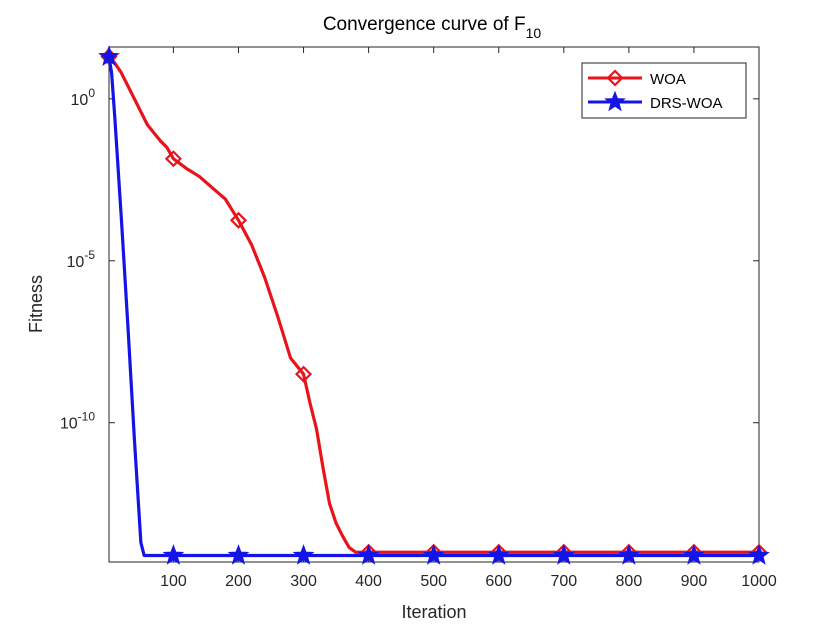 The width and height of the screenshot is (840, 630). Describe the element at coordinates (686, 103) in the screenshot. I see `legend-drs-woa-label: DRS-WOA` at that location.